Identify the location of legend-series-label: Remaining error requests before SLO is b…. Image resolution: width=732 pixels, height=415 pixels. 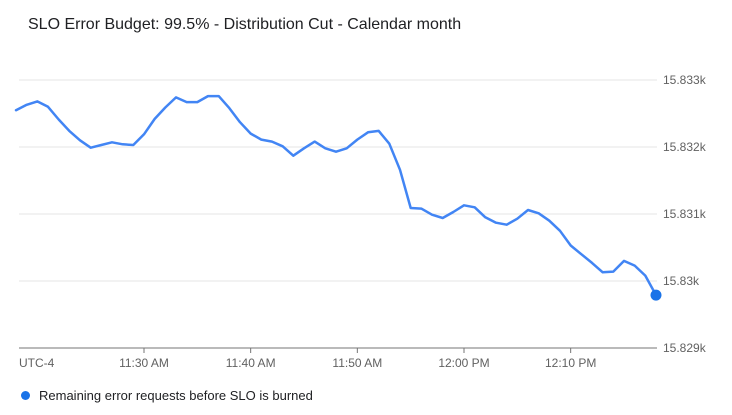
(176, 395).